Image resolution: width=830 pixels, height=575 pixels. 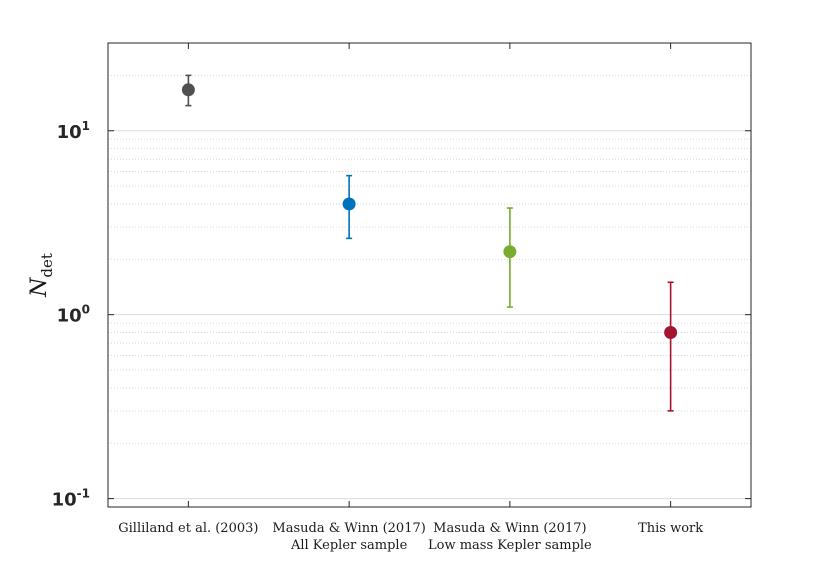 I want to click on y-tick-label-exponent: -1, so click(x=83, y=494).